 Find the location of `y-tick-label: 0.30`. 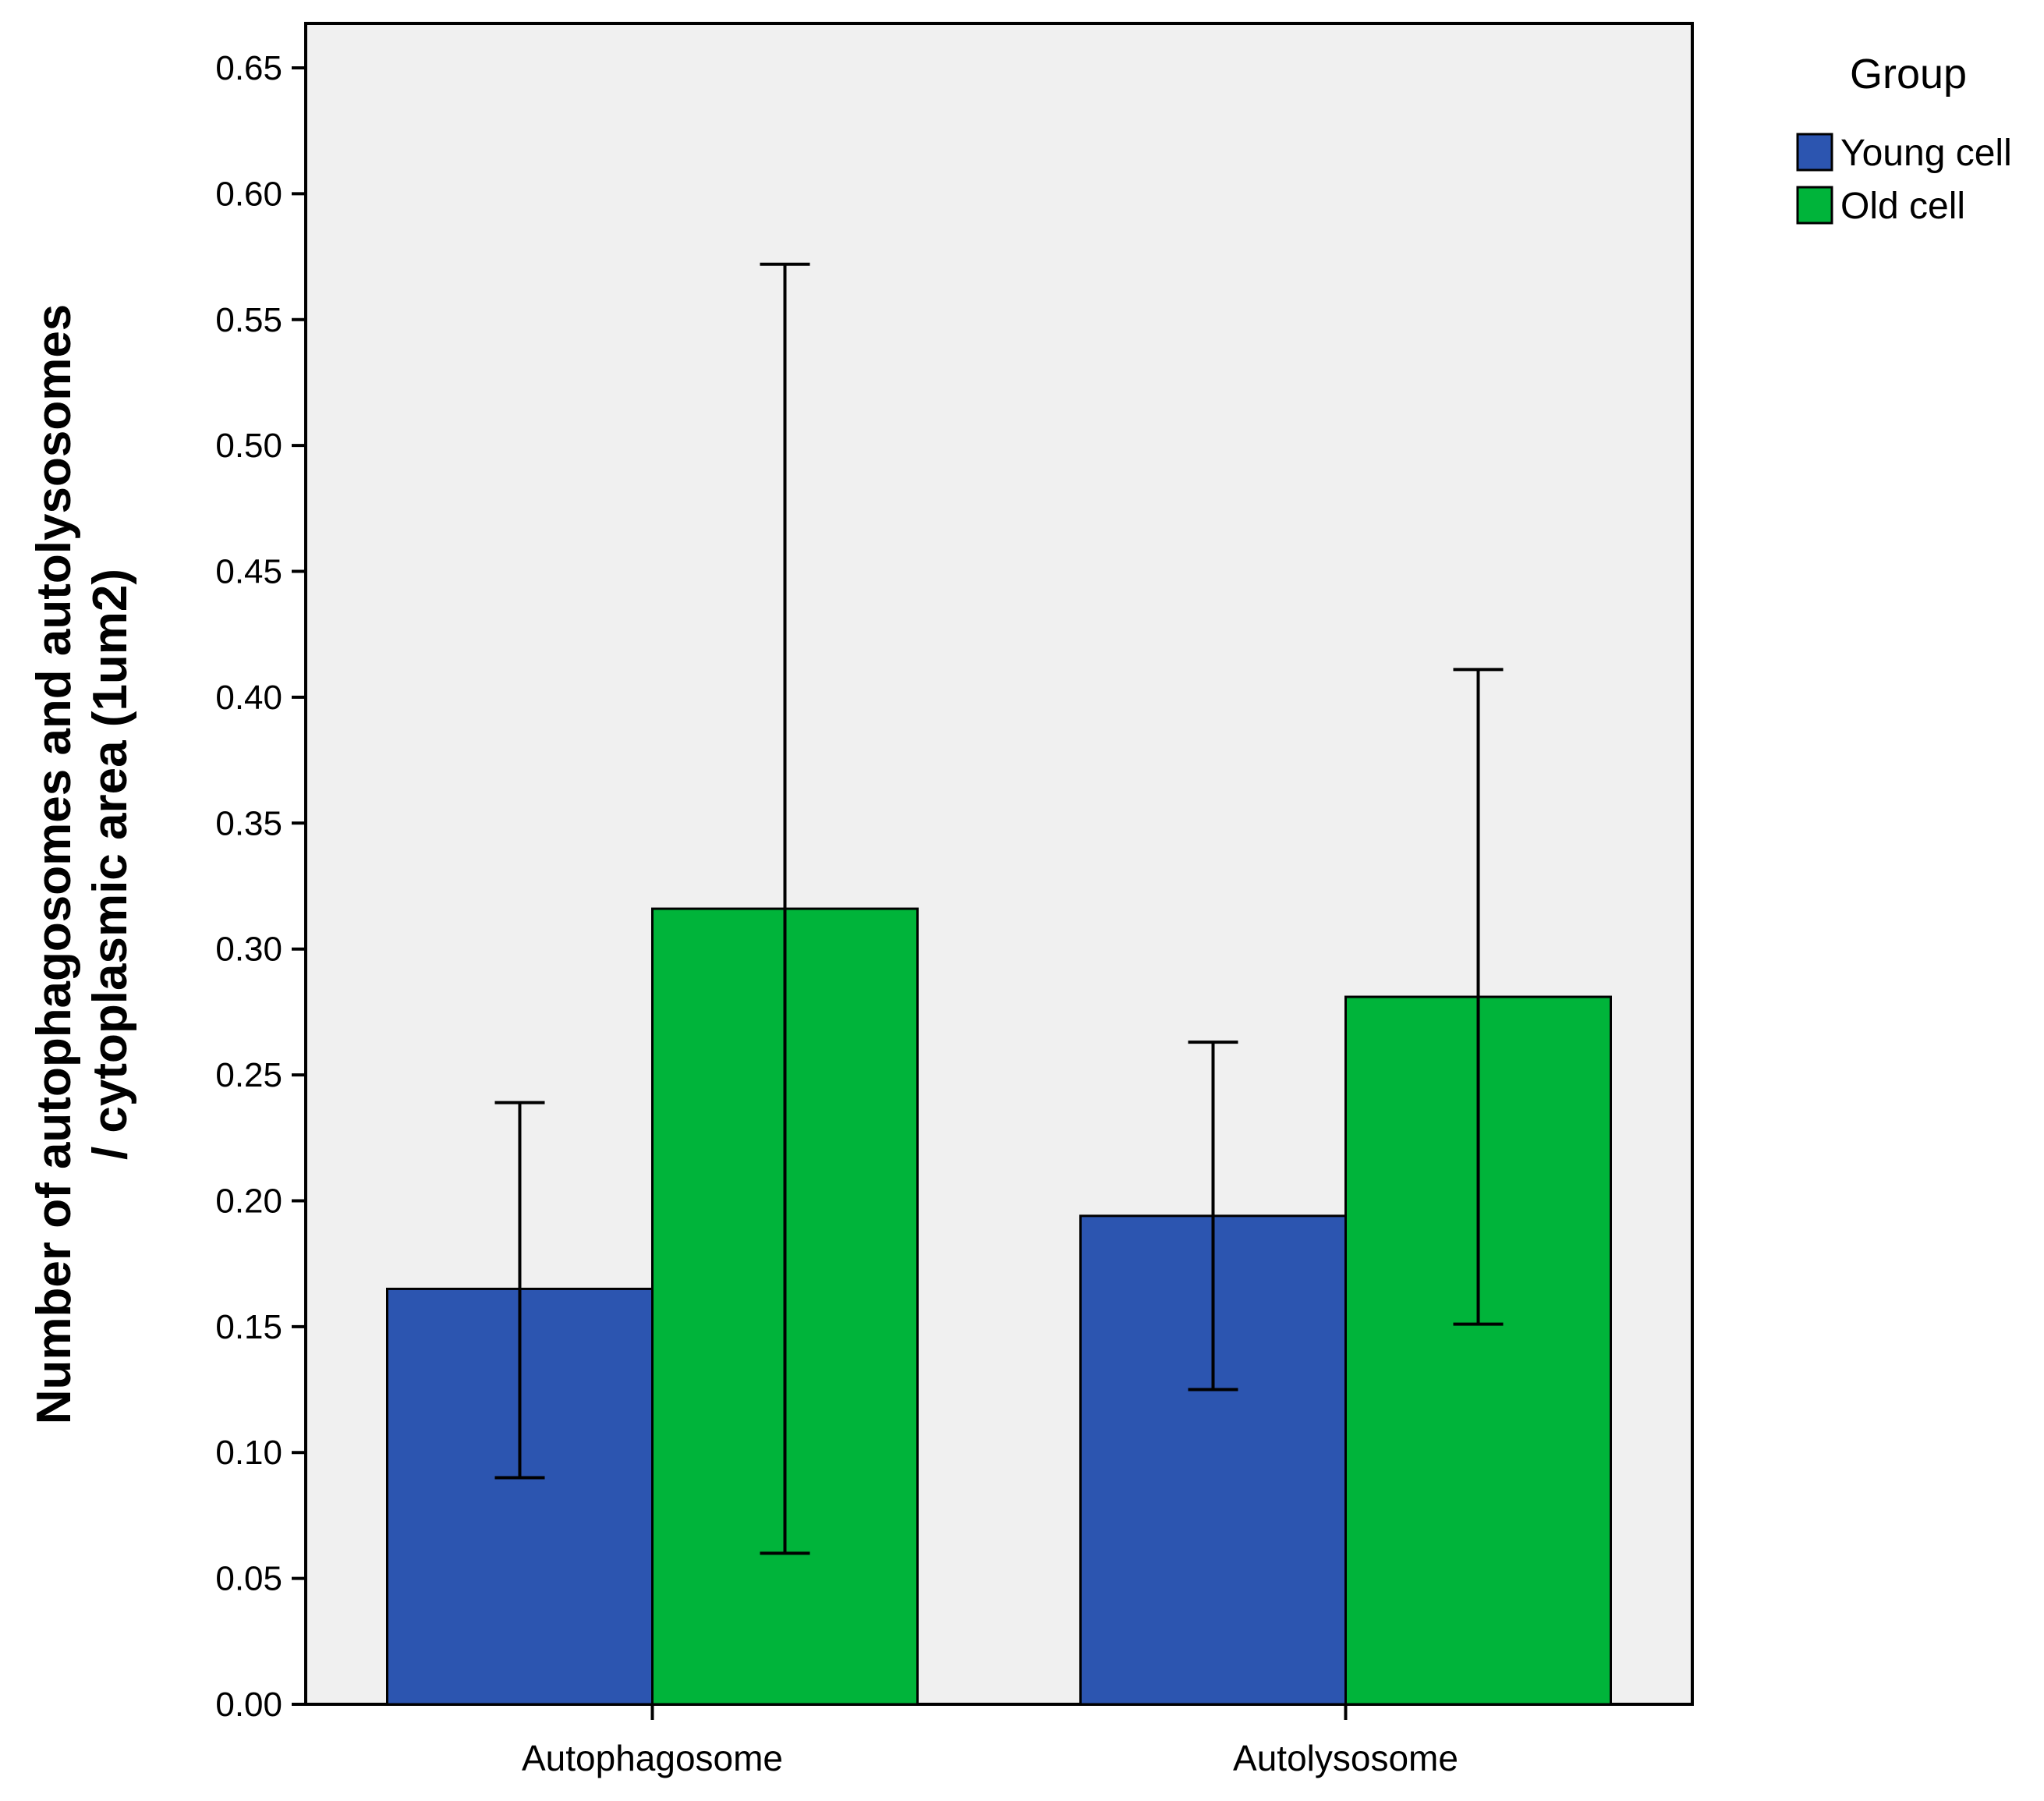

y-tick-label: 0.30 is located at coordinates (248, 950).